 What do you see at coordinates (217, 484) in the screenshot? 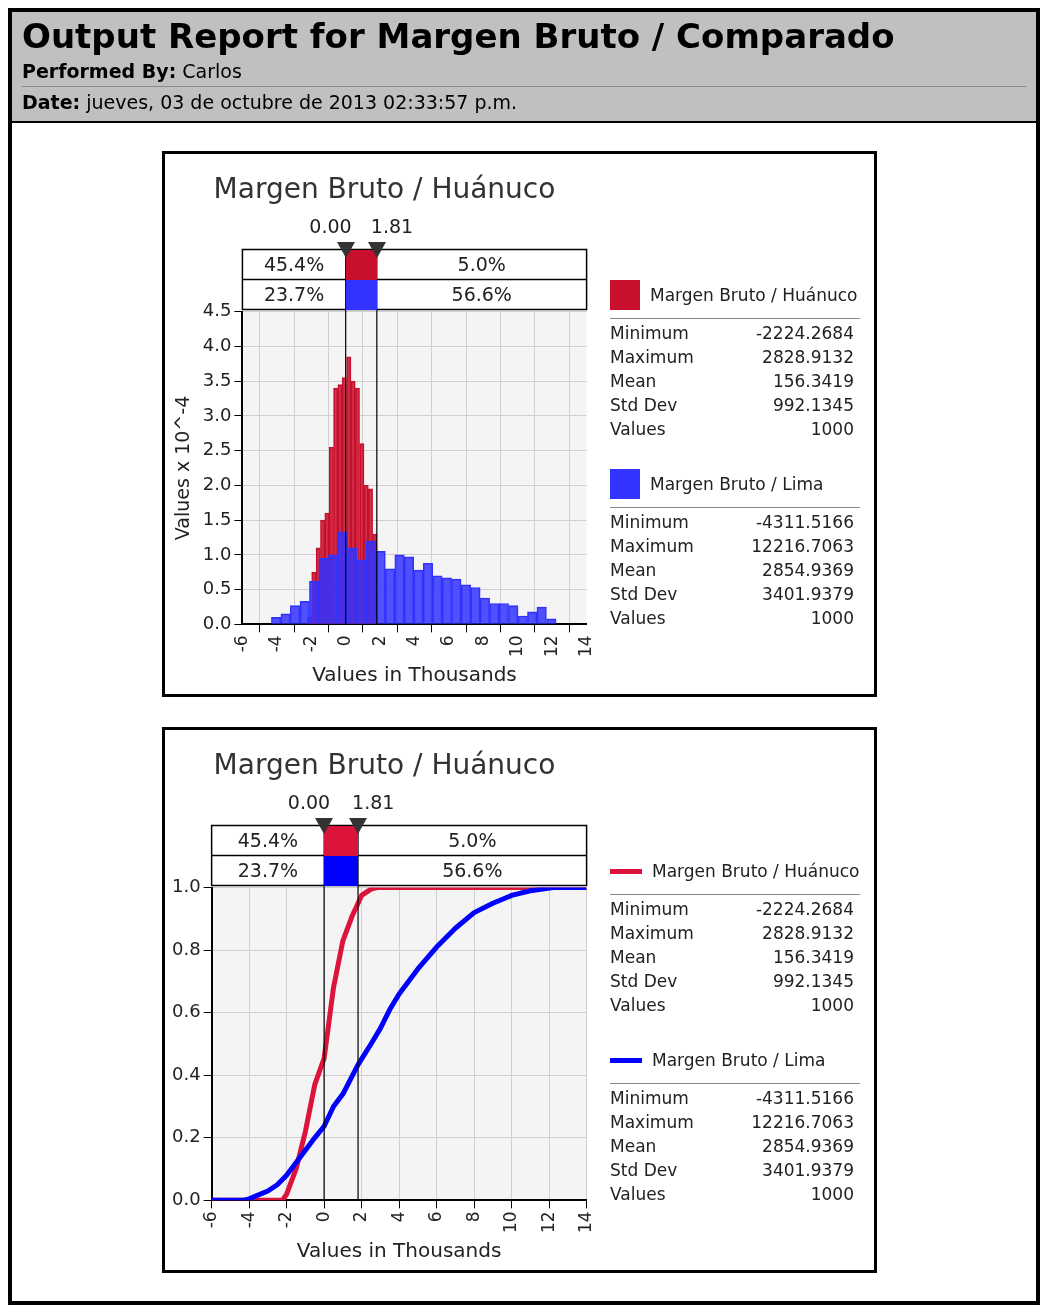
I see `y-tick-label: 2.0` at bounding box center [217, 484].